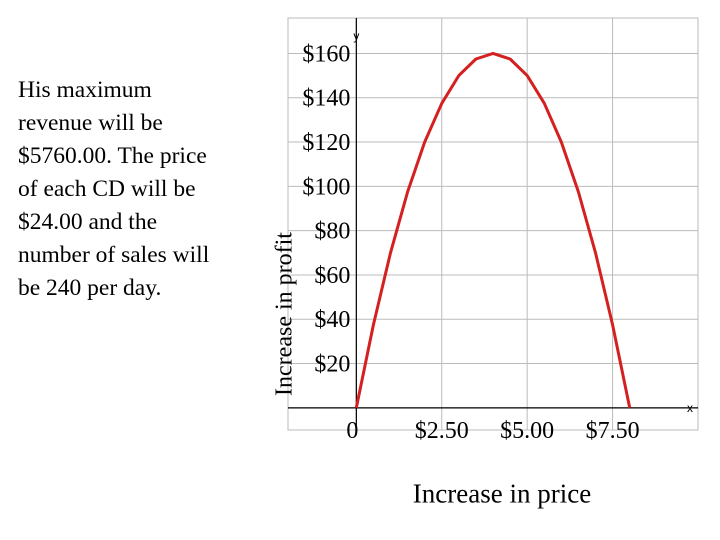  What do you see at coordinates (690, 408) in the screenshot?
I see `x-axis-letter: x` at bounding box center [690, 408].